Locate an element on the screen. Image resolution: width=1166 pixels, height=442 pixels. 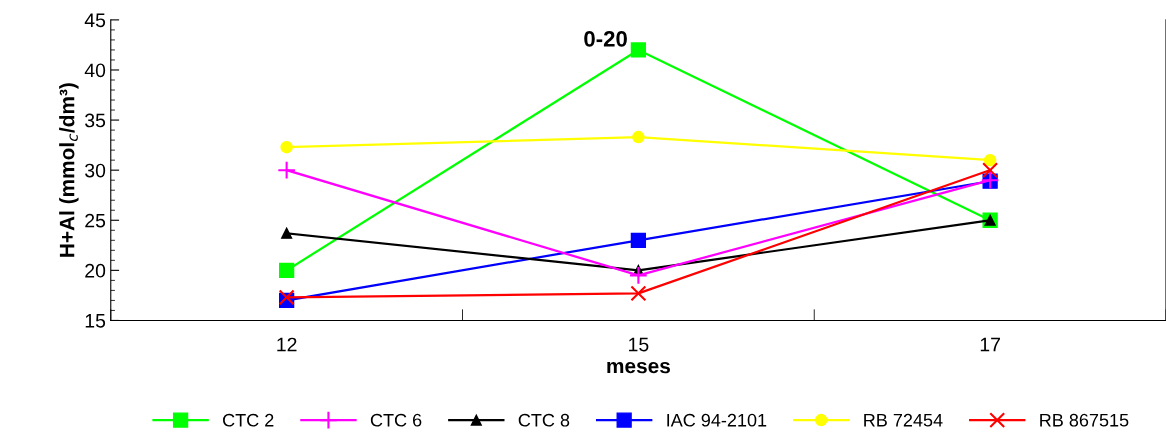
annotation: 0-20 is located at coordinates (605, 39).